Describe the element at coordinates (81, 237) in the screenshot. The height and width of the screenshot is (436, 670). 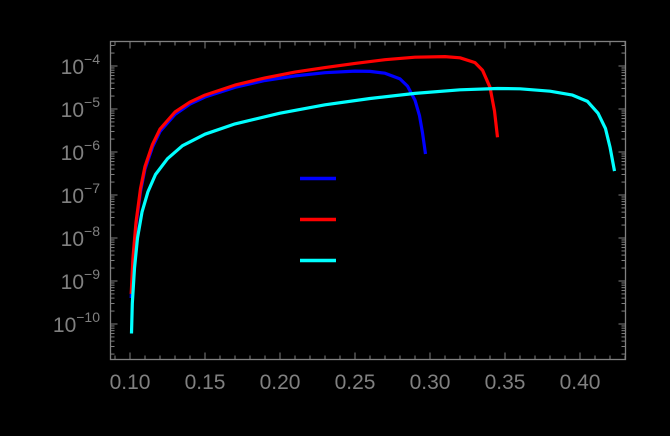
I see `y-tick-label: 10⁻⁸` at that location.